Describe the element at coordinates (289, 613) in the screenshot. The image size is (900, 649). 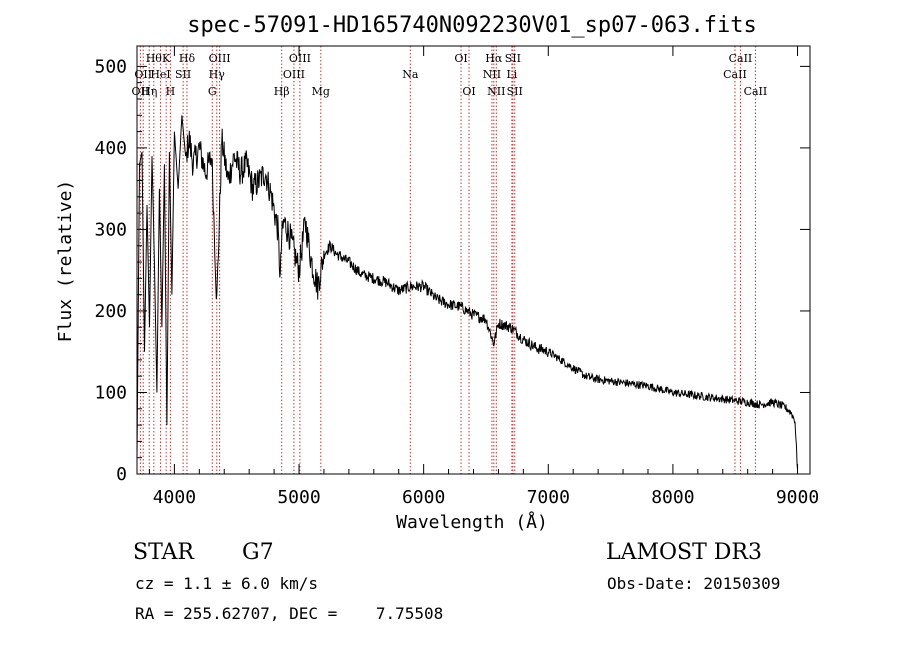
I see `coordinates: RA = 255.62707, DEC = 7.75508` at that location.